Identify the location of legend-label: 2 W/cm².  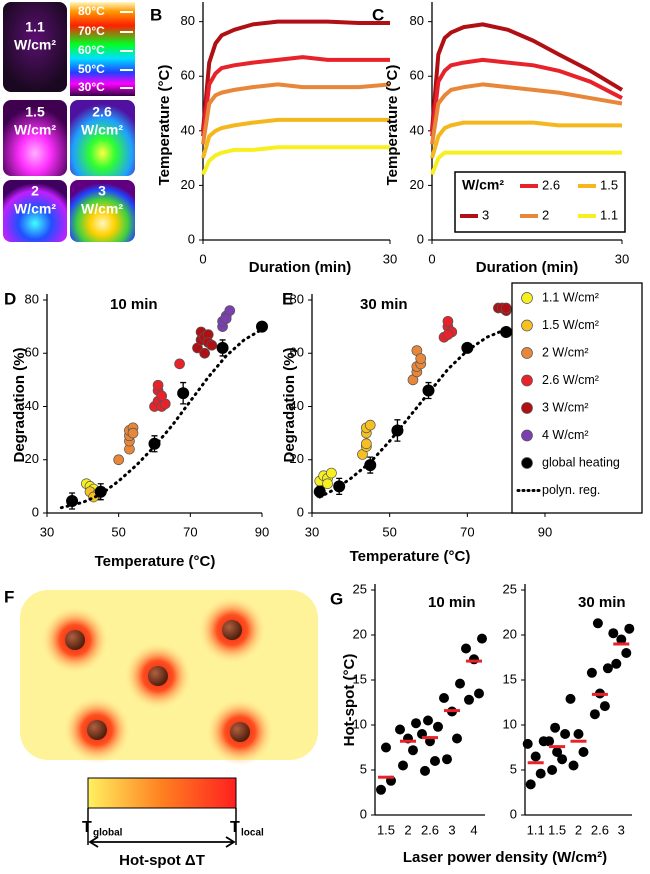
(565, 352).